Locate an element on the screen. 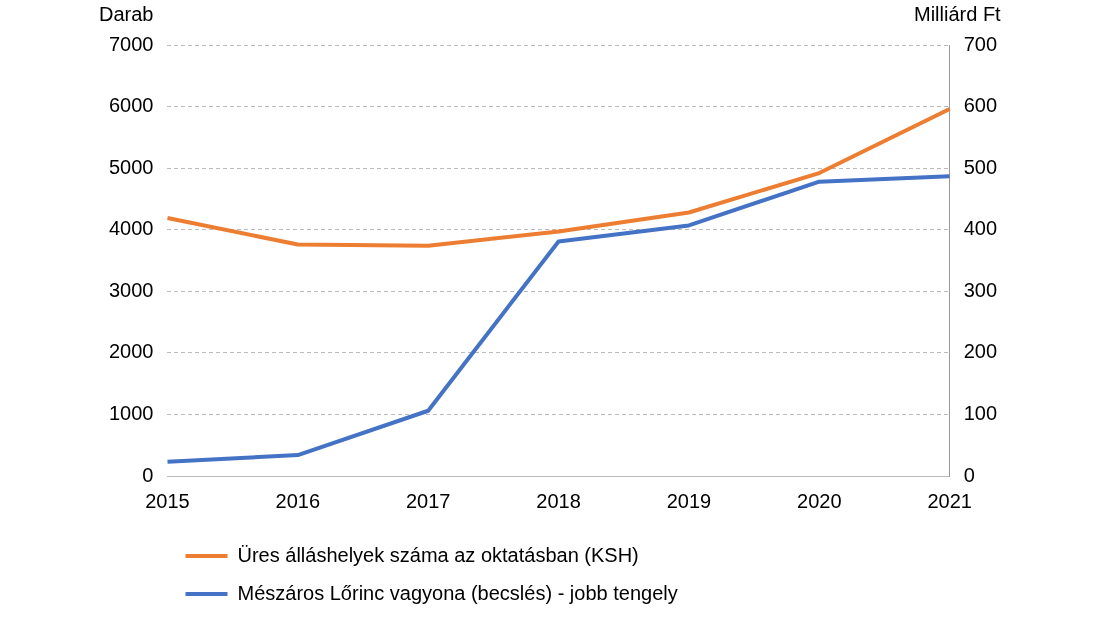 This screenshot has height=624, width=1110. y2-tick-label: 200 is located at coordinates (980, 351).